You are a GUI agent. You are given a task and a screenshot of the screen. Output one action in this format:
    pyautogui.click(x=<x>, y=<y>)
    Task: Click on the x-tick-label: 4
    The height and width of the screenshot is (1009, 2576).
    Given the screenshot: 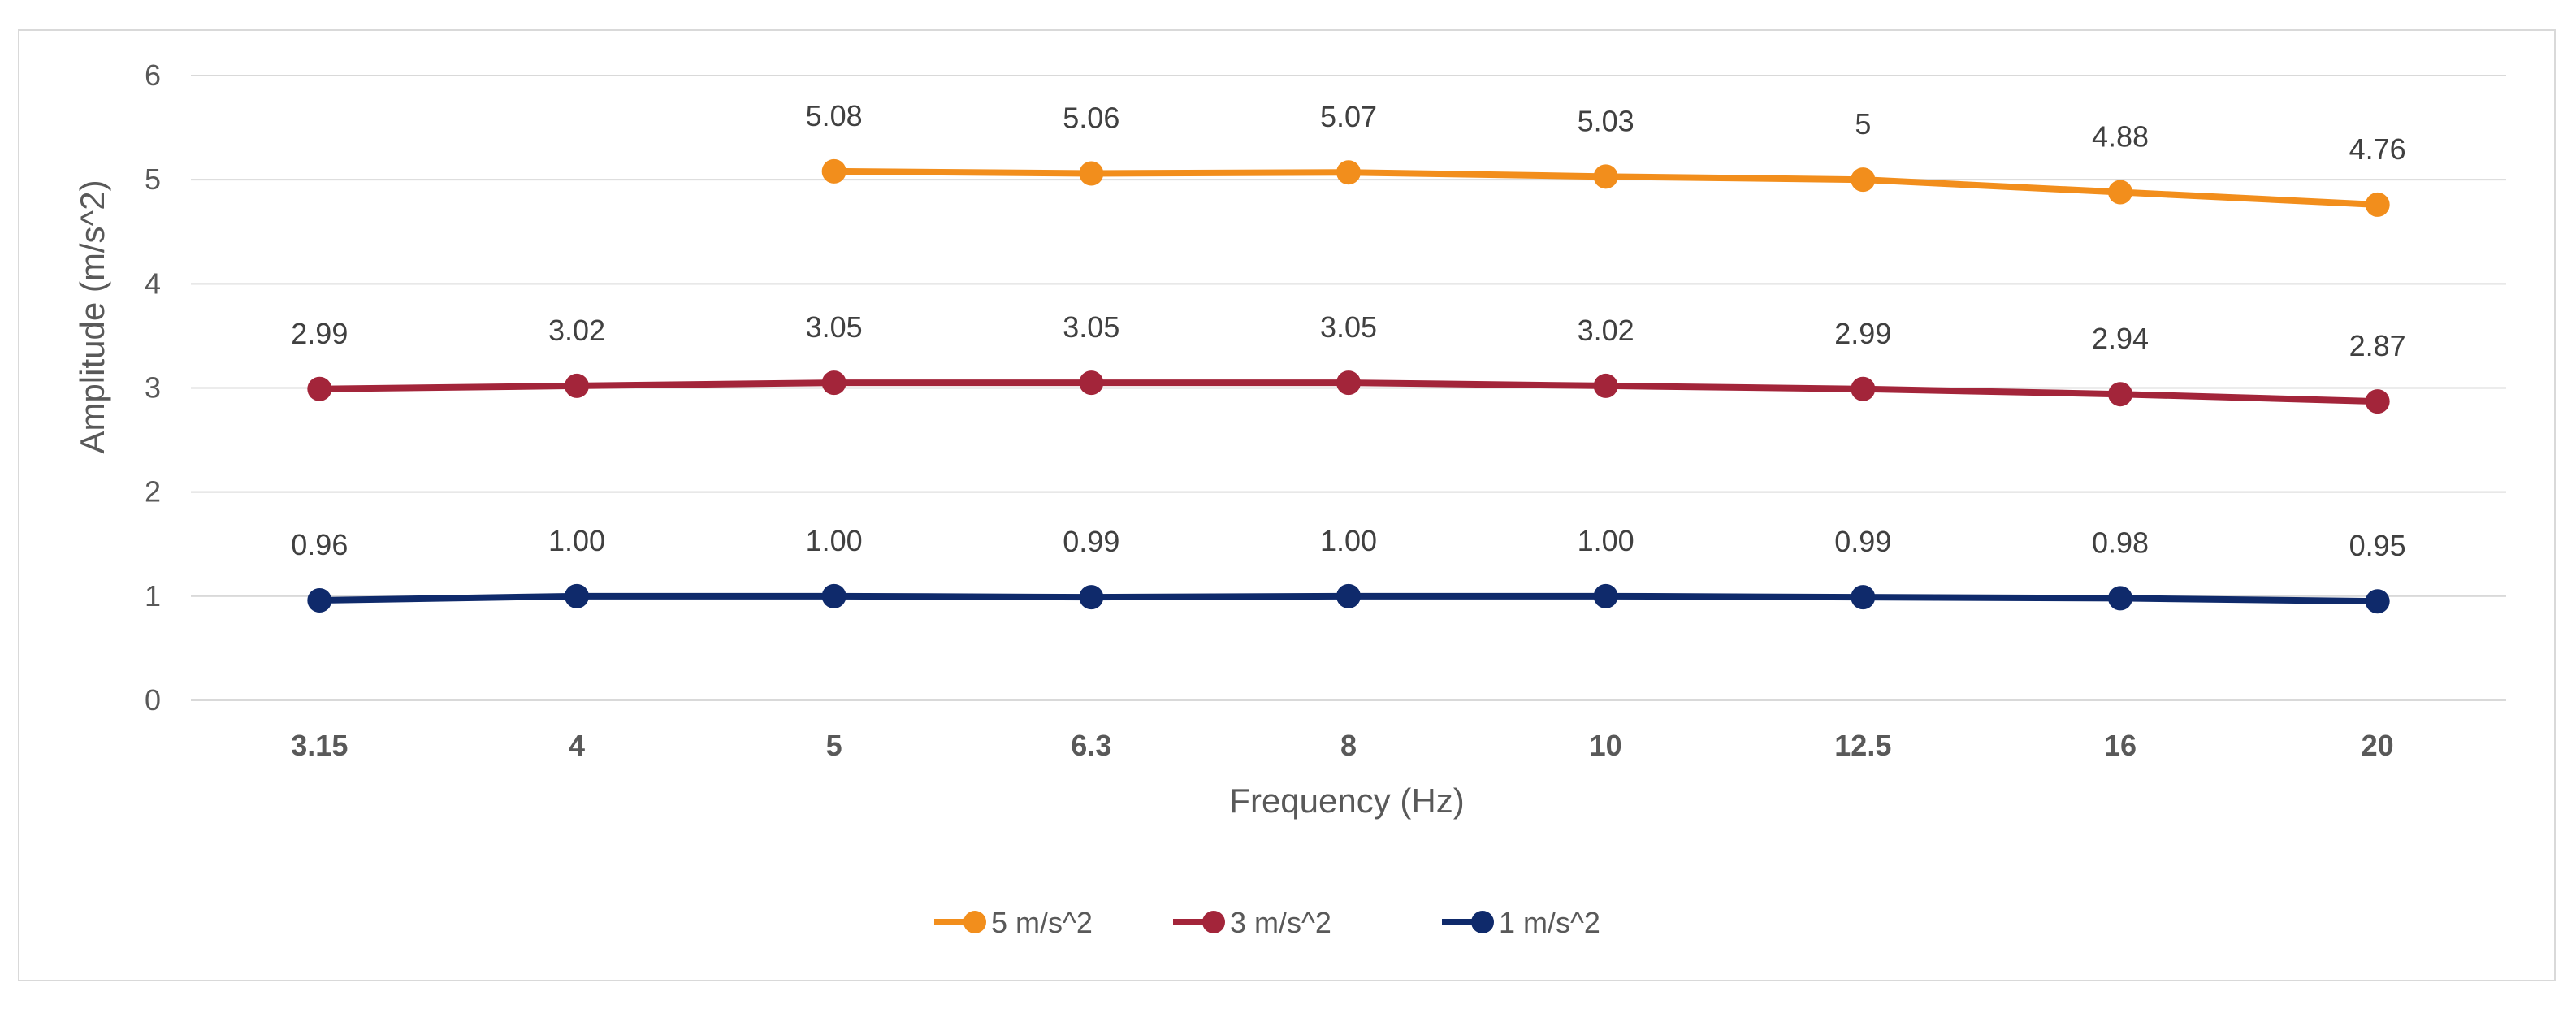 What is the action you would take?
    pyautogui.click(x=577, y=745)
    